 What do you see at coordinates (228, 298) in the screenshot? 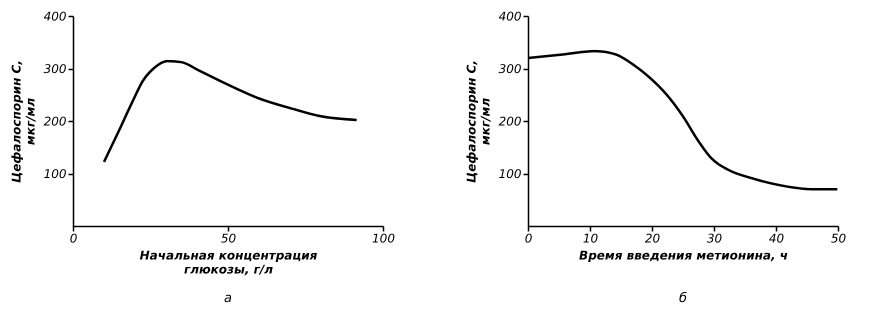
I see `text: а` at bounding box center [228, 298].